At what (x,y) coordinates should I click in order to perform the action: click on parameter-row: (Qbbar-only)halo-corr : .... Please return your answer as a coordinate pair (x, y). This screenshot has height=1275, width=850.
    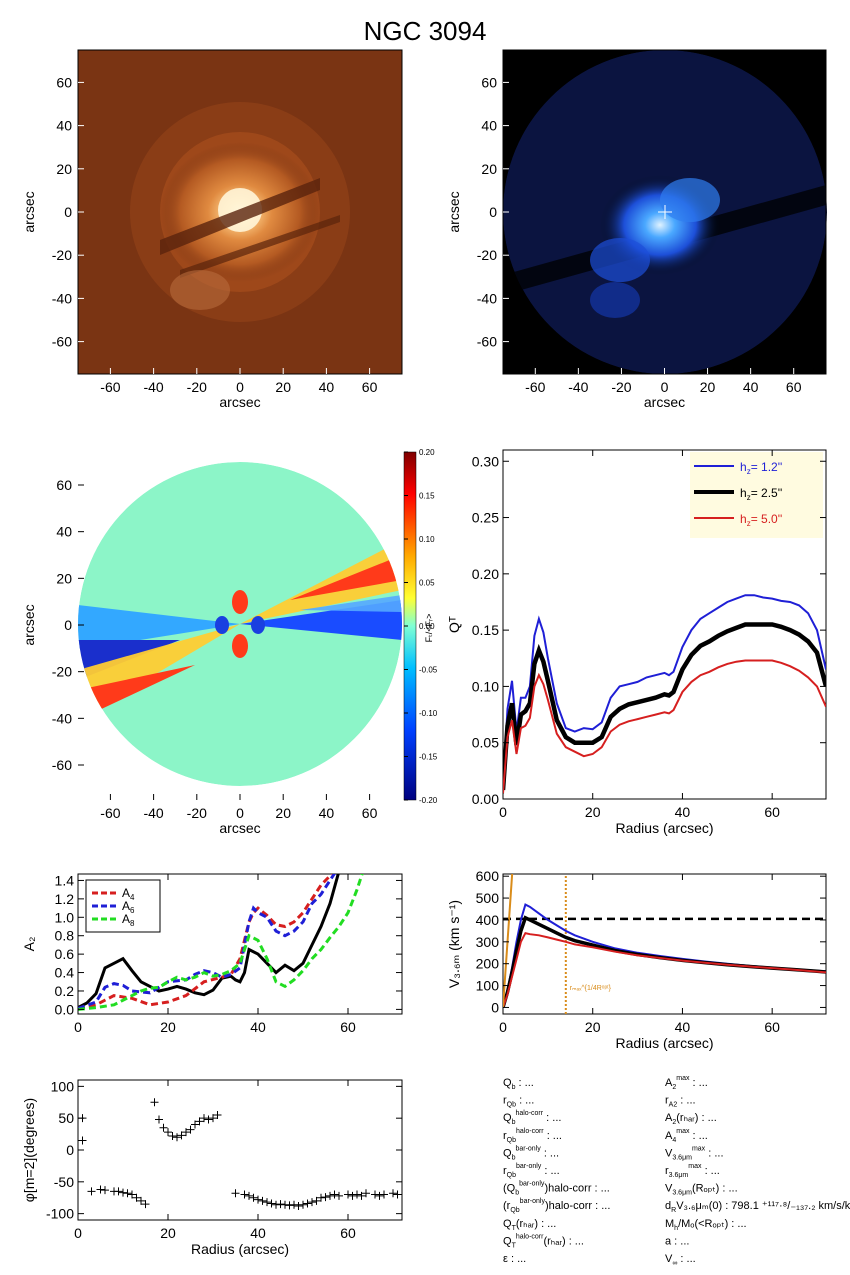
    Looking at the image, I should click on (556, 1189).